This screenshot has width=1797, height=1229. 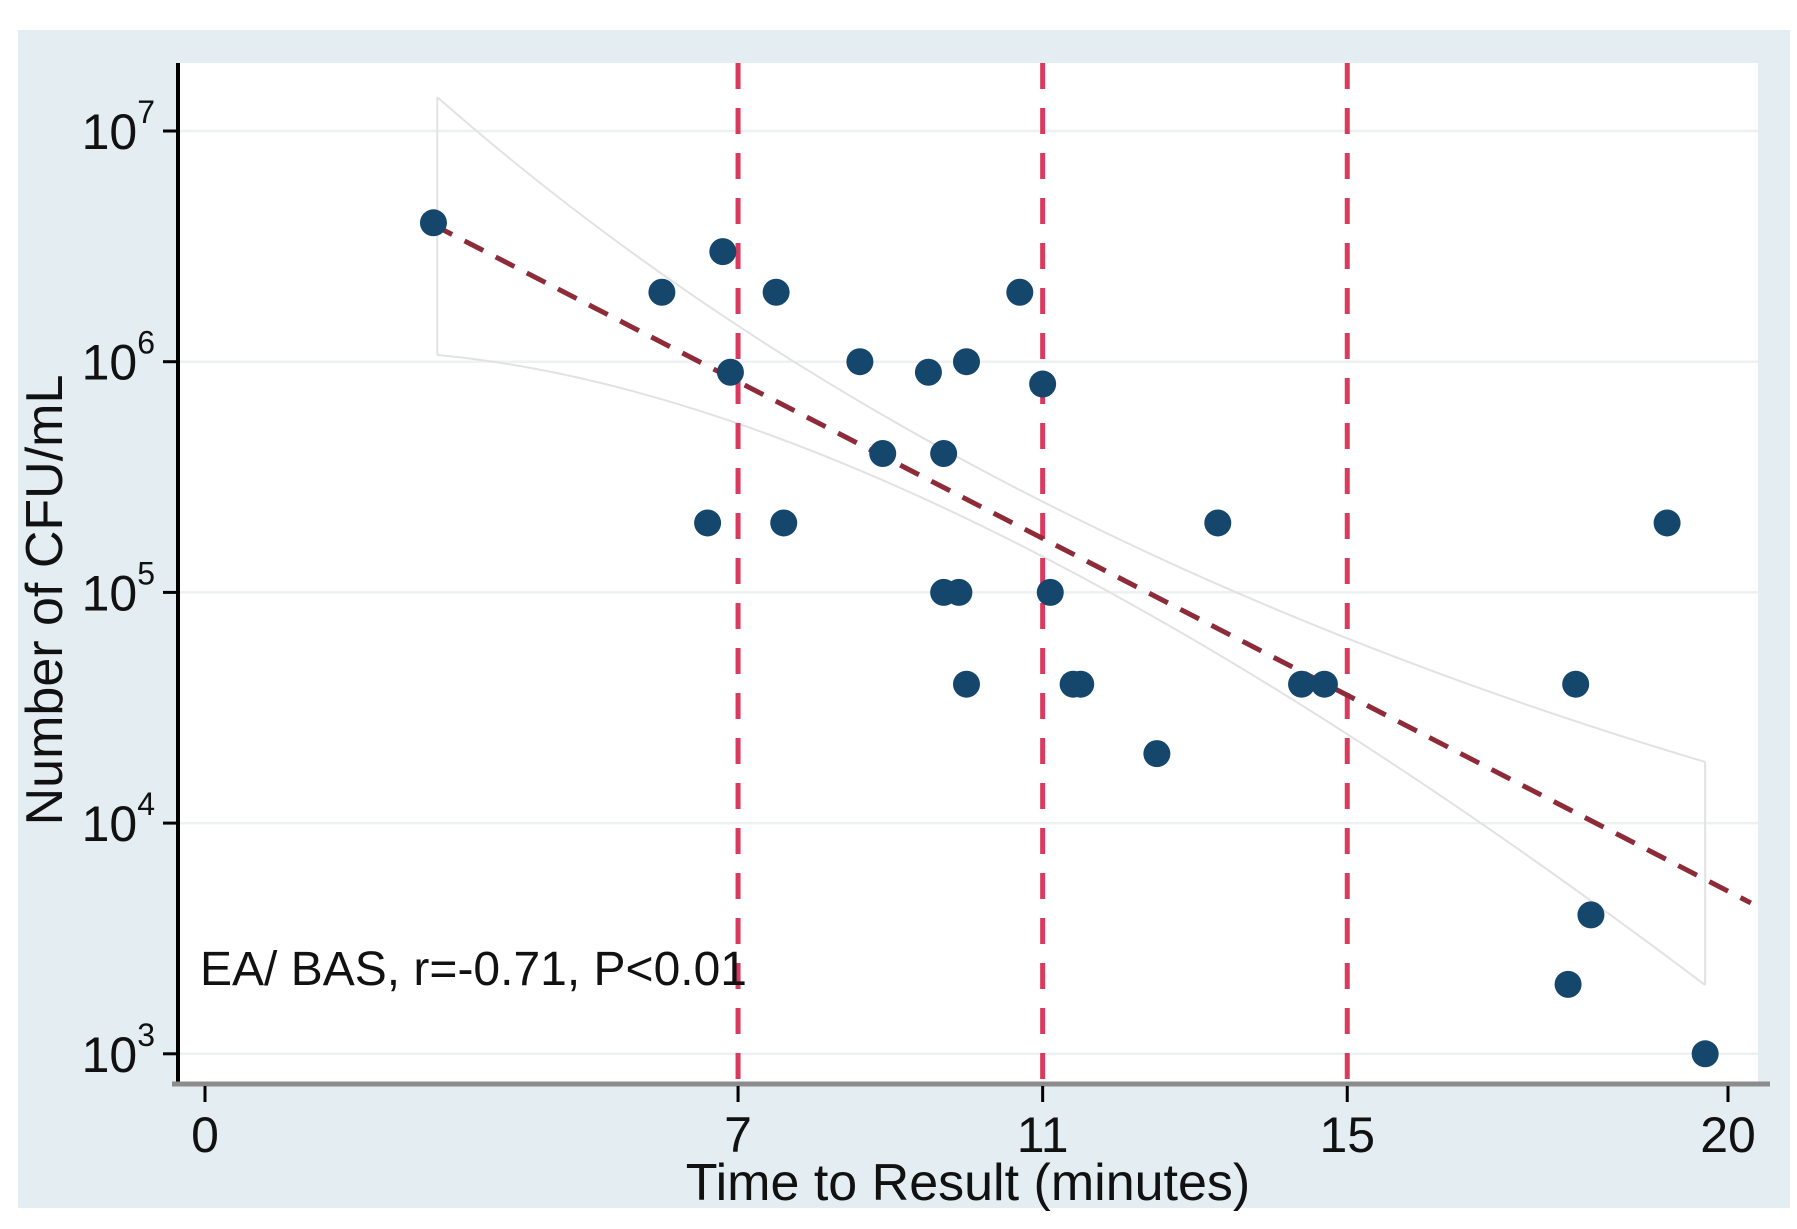 I want to click on x-tick-label: 0, so click(x=205, y=1135).